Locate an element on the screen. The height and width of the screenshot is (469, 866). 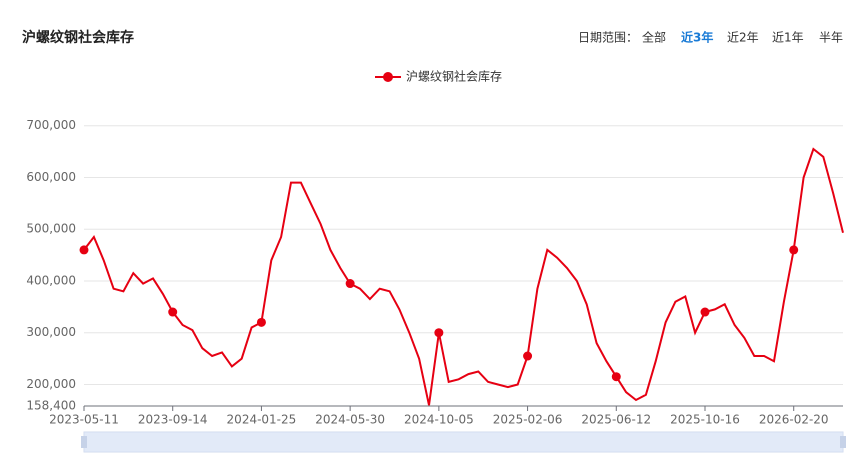
range-options: 全部 近3年 近2年 近1年 半年 is located at coordinates (742, 37).